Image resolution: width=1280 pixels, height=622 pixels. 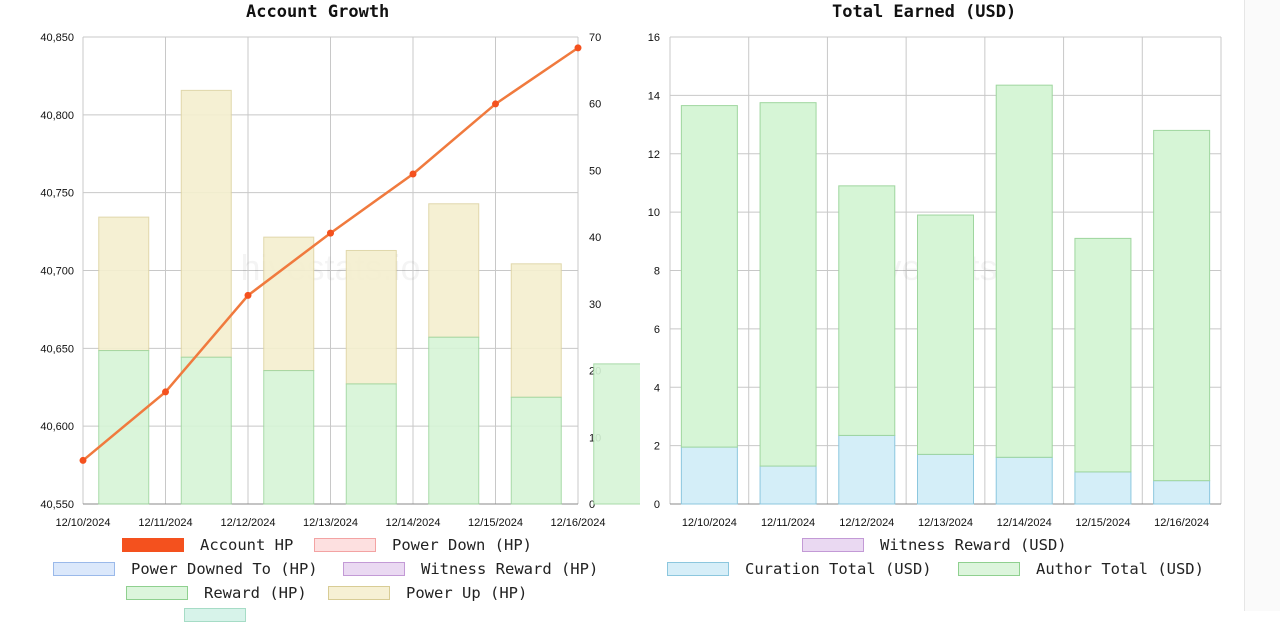 What do you see at coordinates (57, 349) in the screenshot?
I see `y-left-tick-label: 40,650` at bounding box center [57, 349].